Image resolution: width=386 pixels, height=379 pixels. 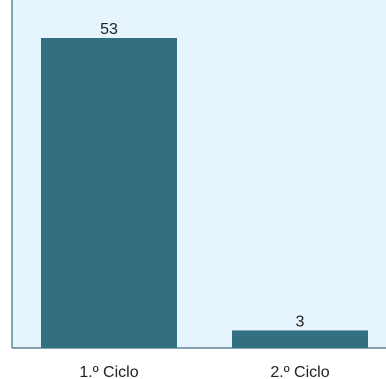 I want to click on data-label-2: 3, so click(x=300, y=321).